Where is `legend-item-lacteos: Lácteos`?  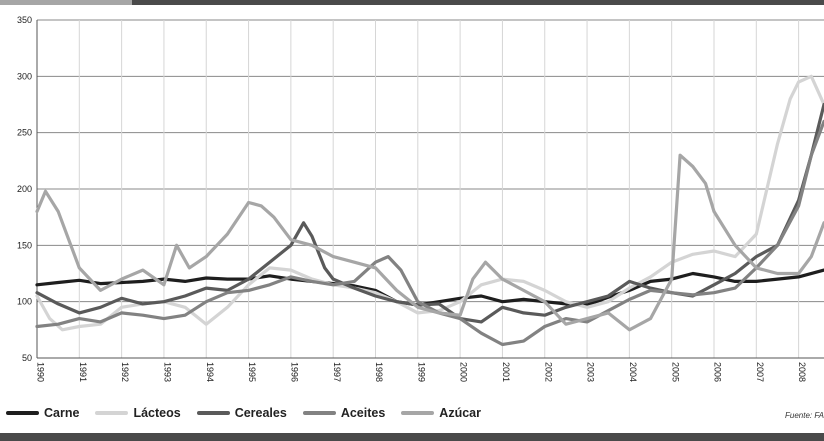
legend-item-lacteos: Lácteos is located at coordinates (138, 413).